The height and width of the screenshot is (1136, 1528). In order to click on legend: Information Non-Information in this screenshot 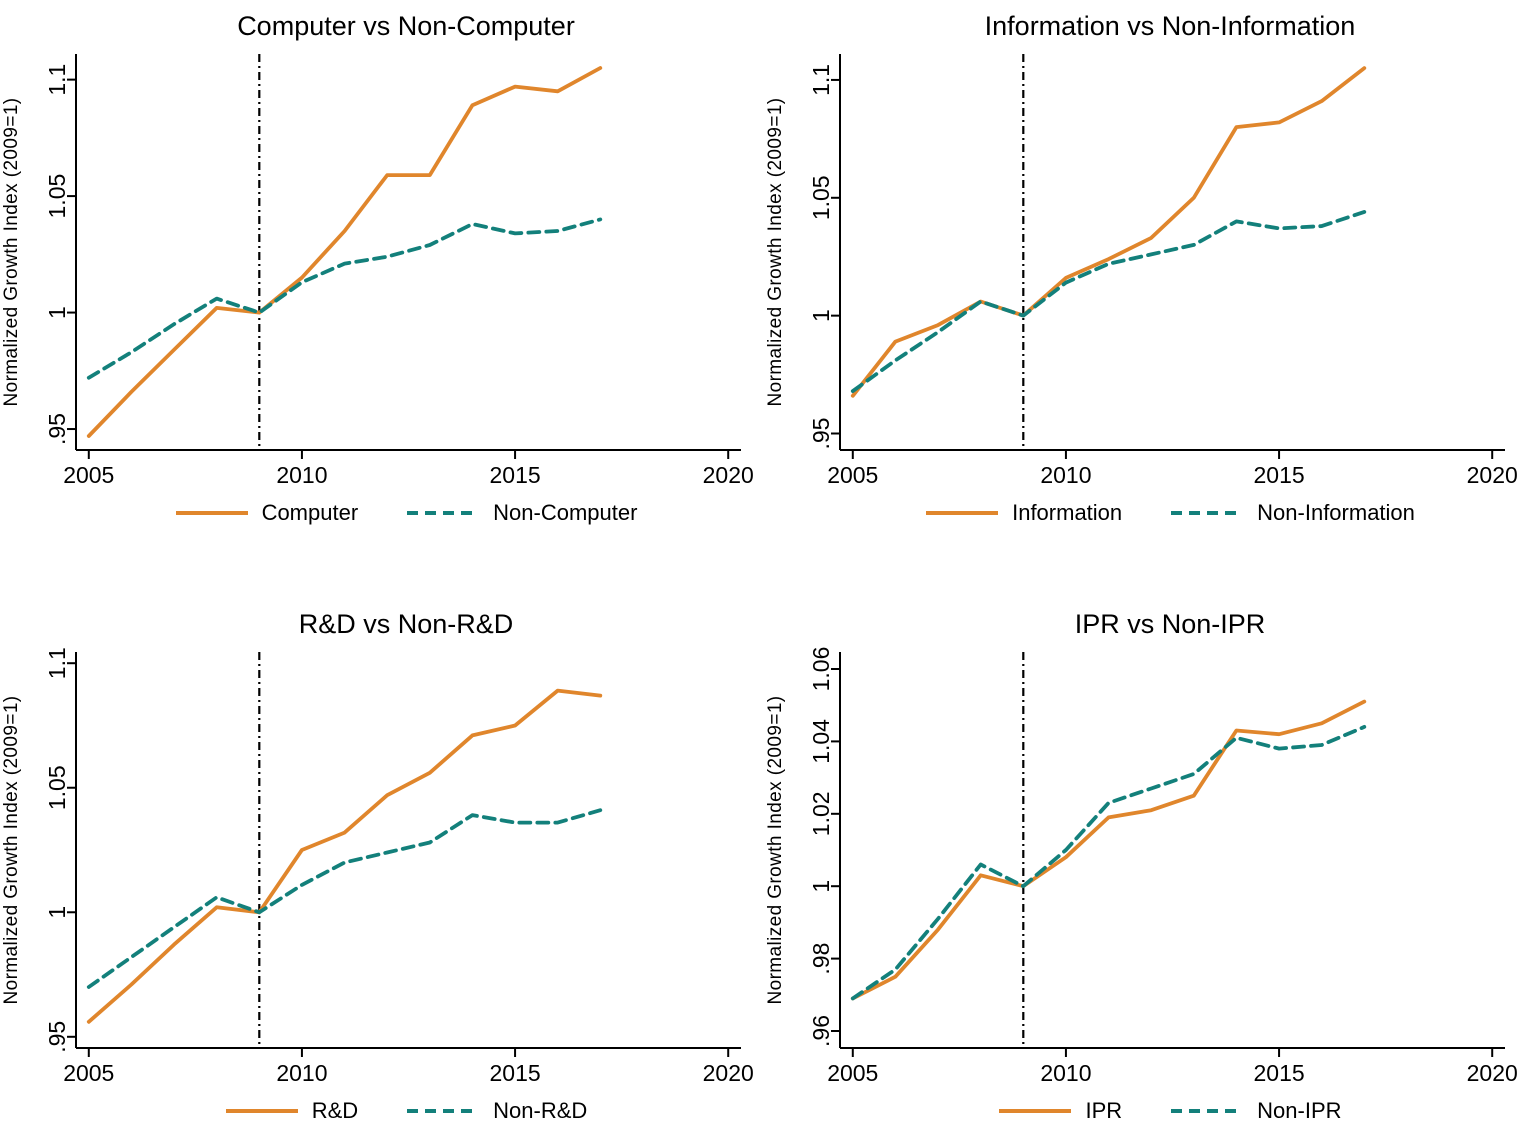, I will do `click(1146, 513)`.